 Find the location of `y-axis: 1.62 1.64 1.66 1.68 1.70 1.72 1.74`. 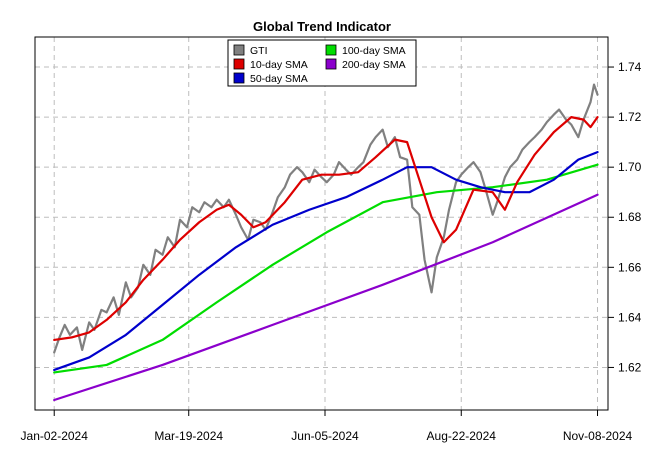

y-axis: 1.62 1.64 1.66 1.68 1.70 1.72 1.74 is located at coordinates (625, 217).